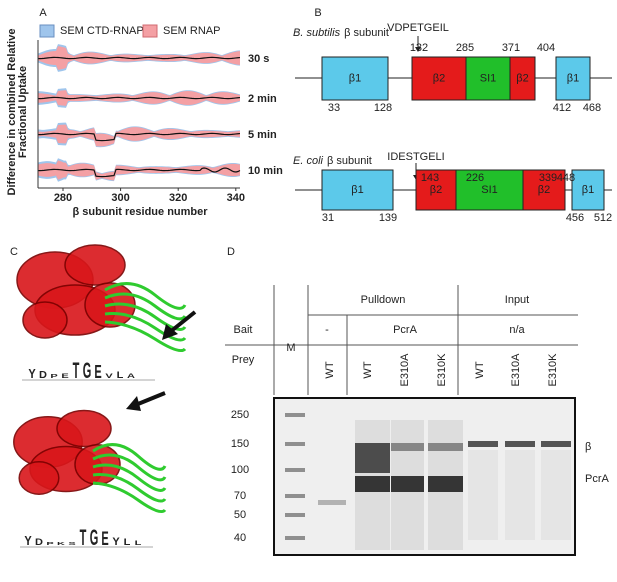 Image resolution: width=617 pixels, height=582 pixels. Describe the element at coordinates (240, 496) in the screenshot. I see `mw-label: 70` at that location.